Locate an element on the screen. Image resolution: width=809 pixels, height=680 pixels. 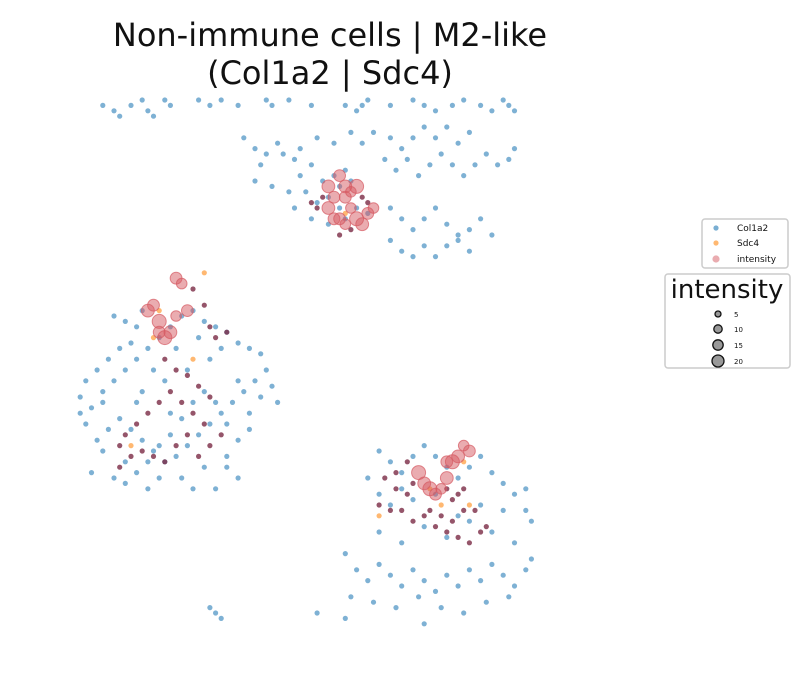
chart-title-line1: Non-immune cells | M2-like is located at coordinates (330, 35).